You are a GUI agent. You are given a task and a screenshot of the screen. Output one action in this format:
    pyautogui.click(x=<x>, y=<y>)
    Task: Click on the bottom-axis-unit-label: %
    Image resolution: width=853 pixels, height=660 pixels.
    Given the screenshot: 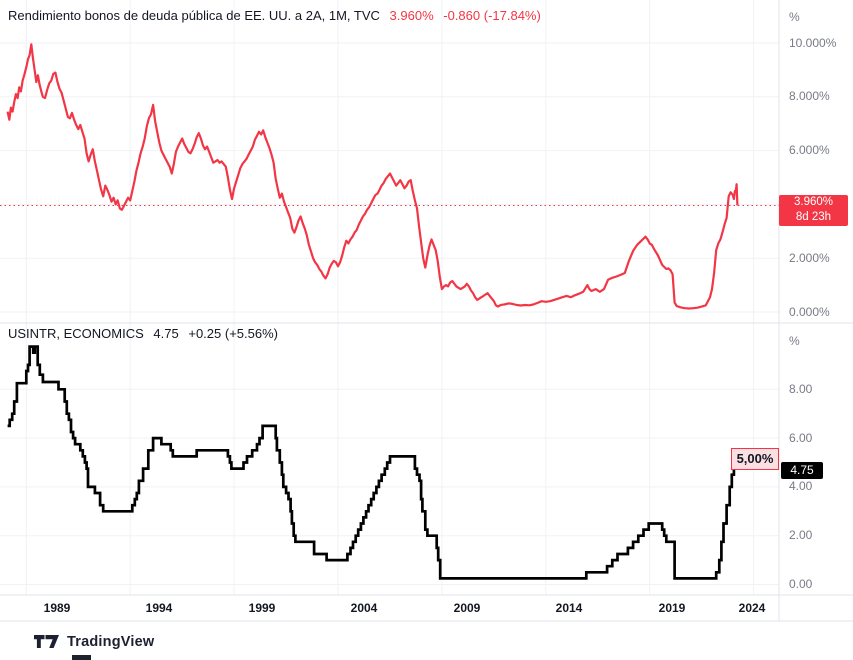 What is the action you would take?
    pyautogui.click(x=794, y=341)
    